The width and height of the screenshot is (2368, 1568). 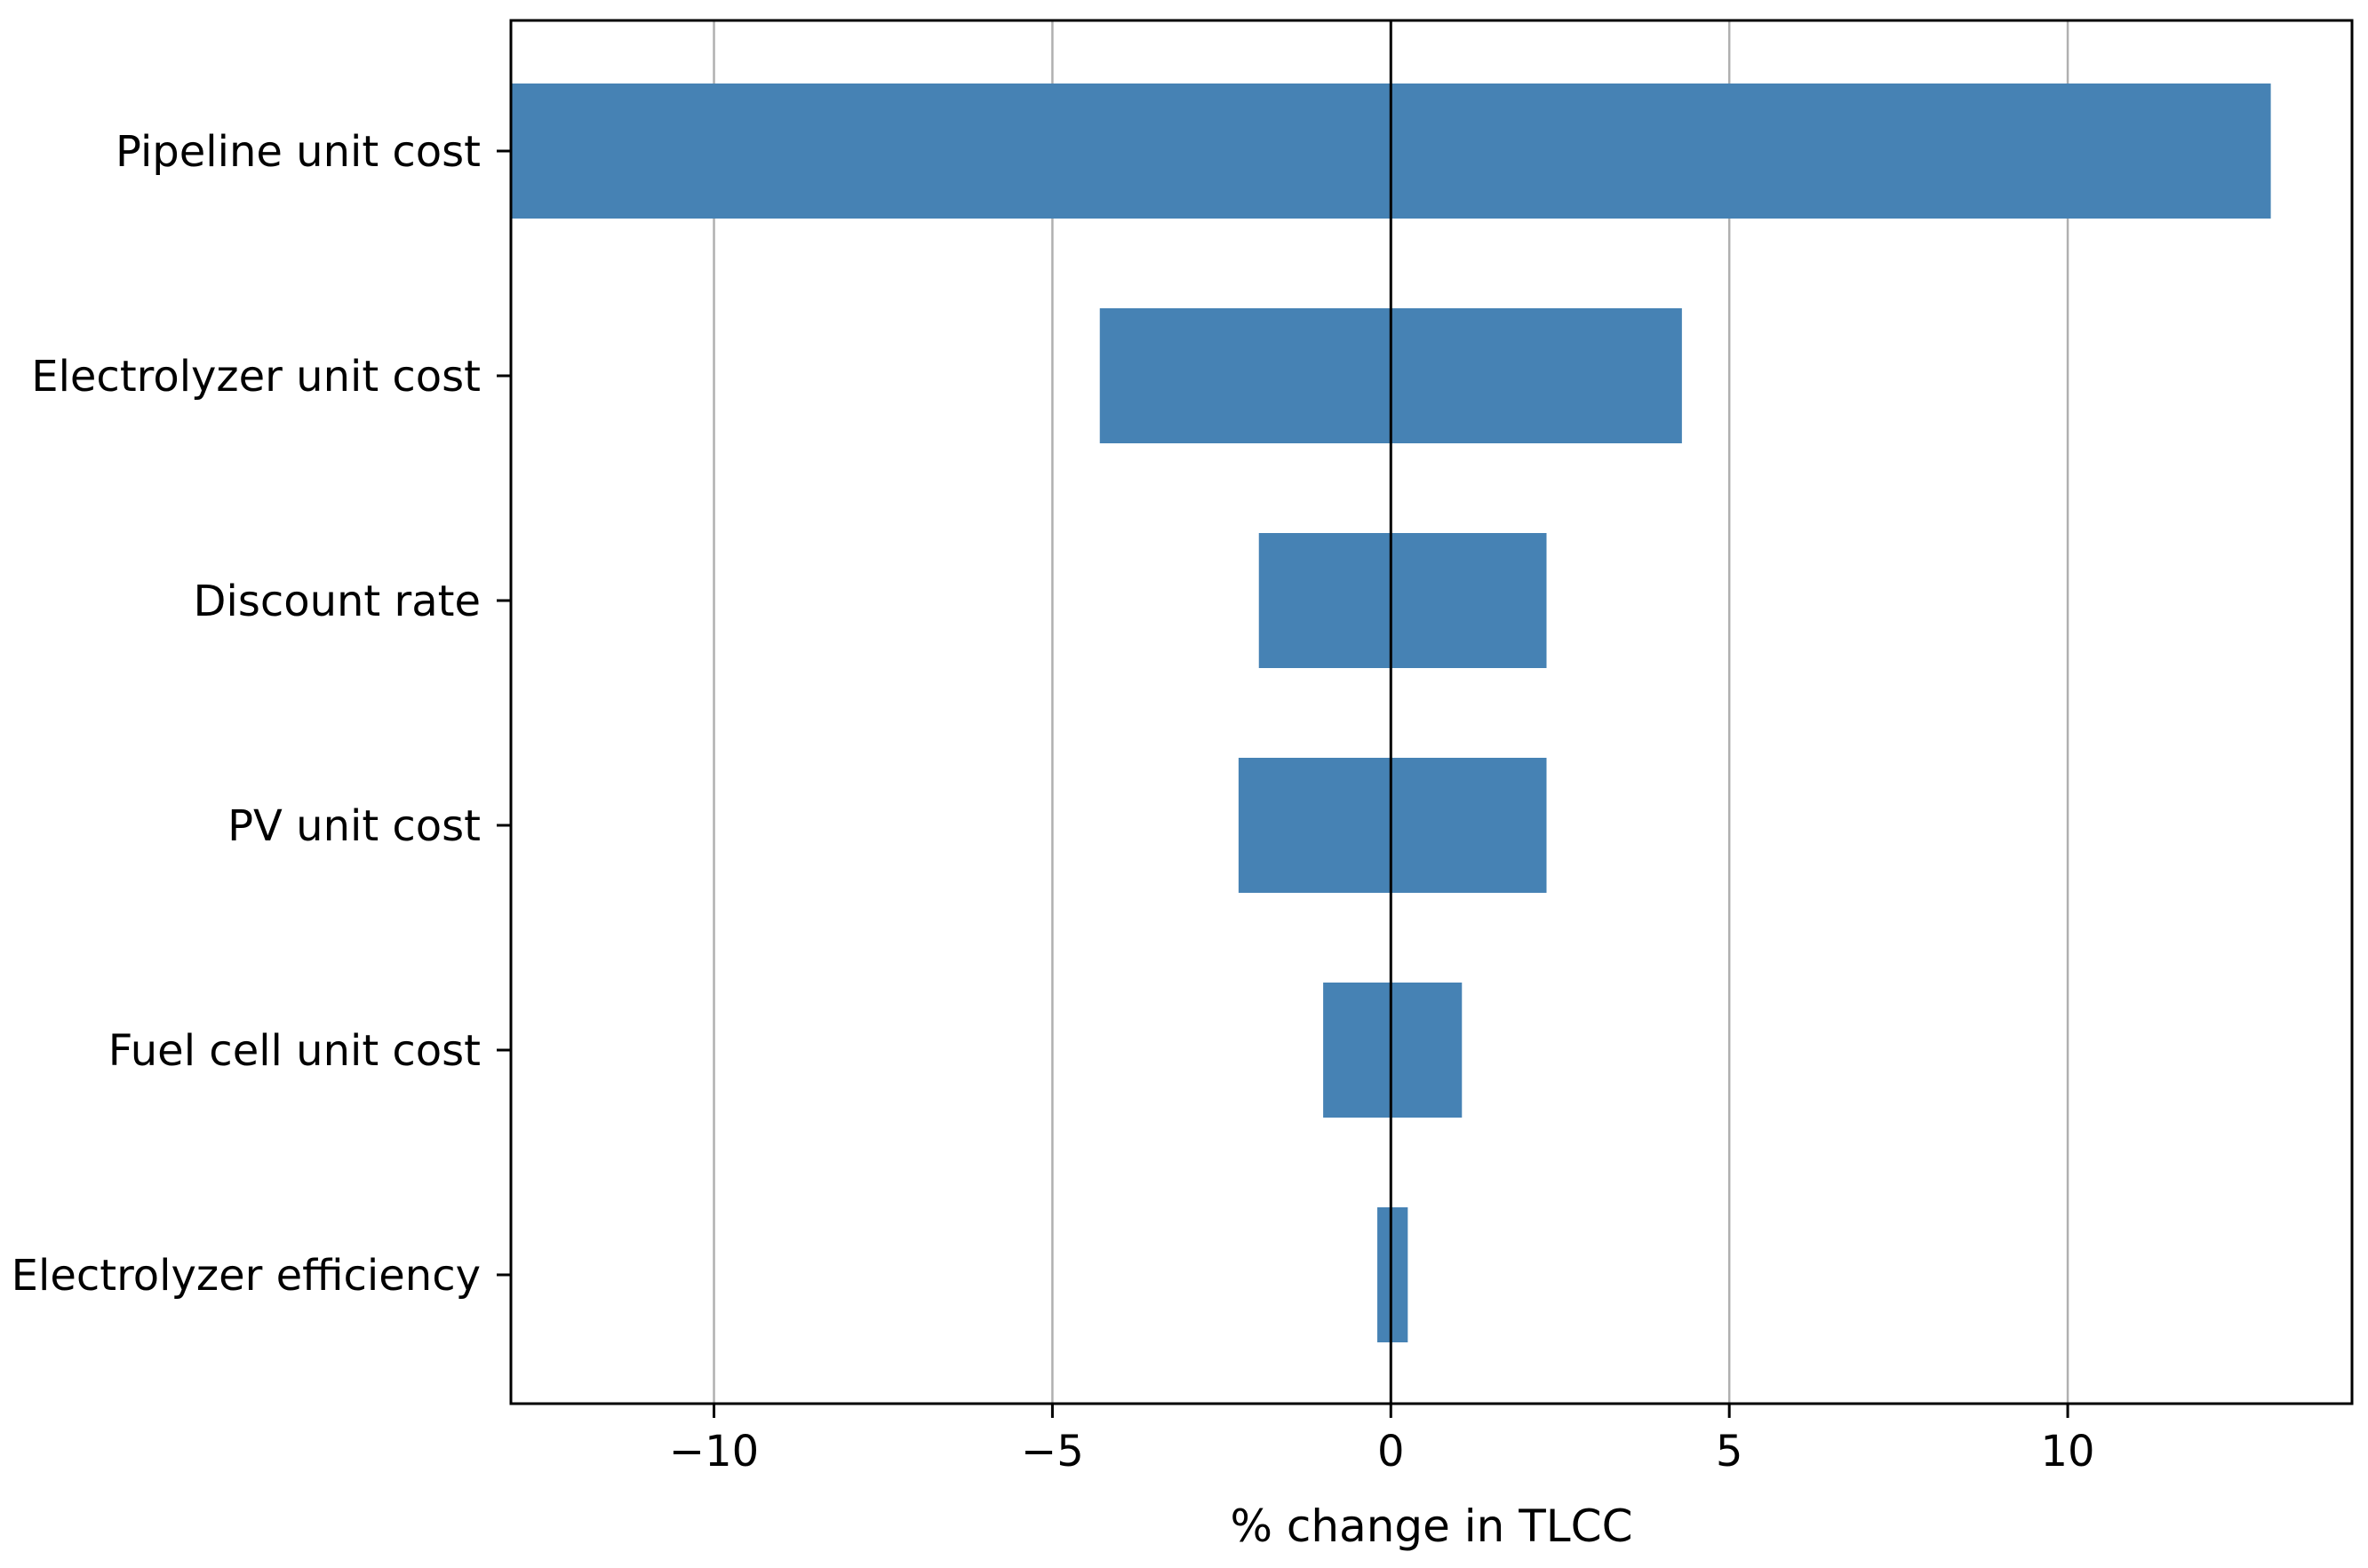 I want to click on category-label: Electrolyzer unit cost, so click(x=256, y=377).